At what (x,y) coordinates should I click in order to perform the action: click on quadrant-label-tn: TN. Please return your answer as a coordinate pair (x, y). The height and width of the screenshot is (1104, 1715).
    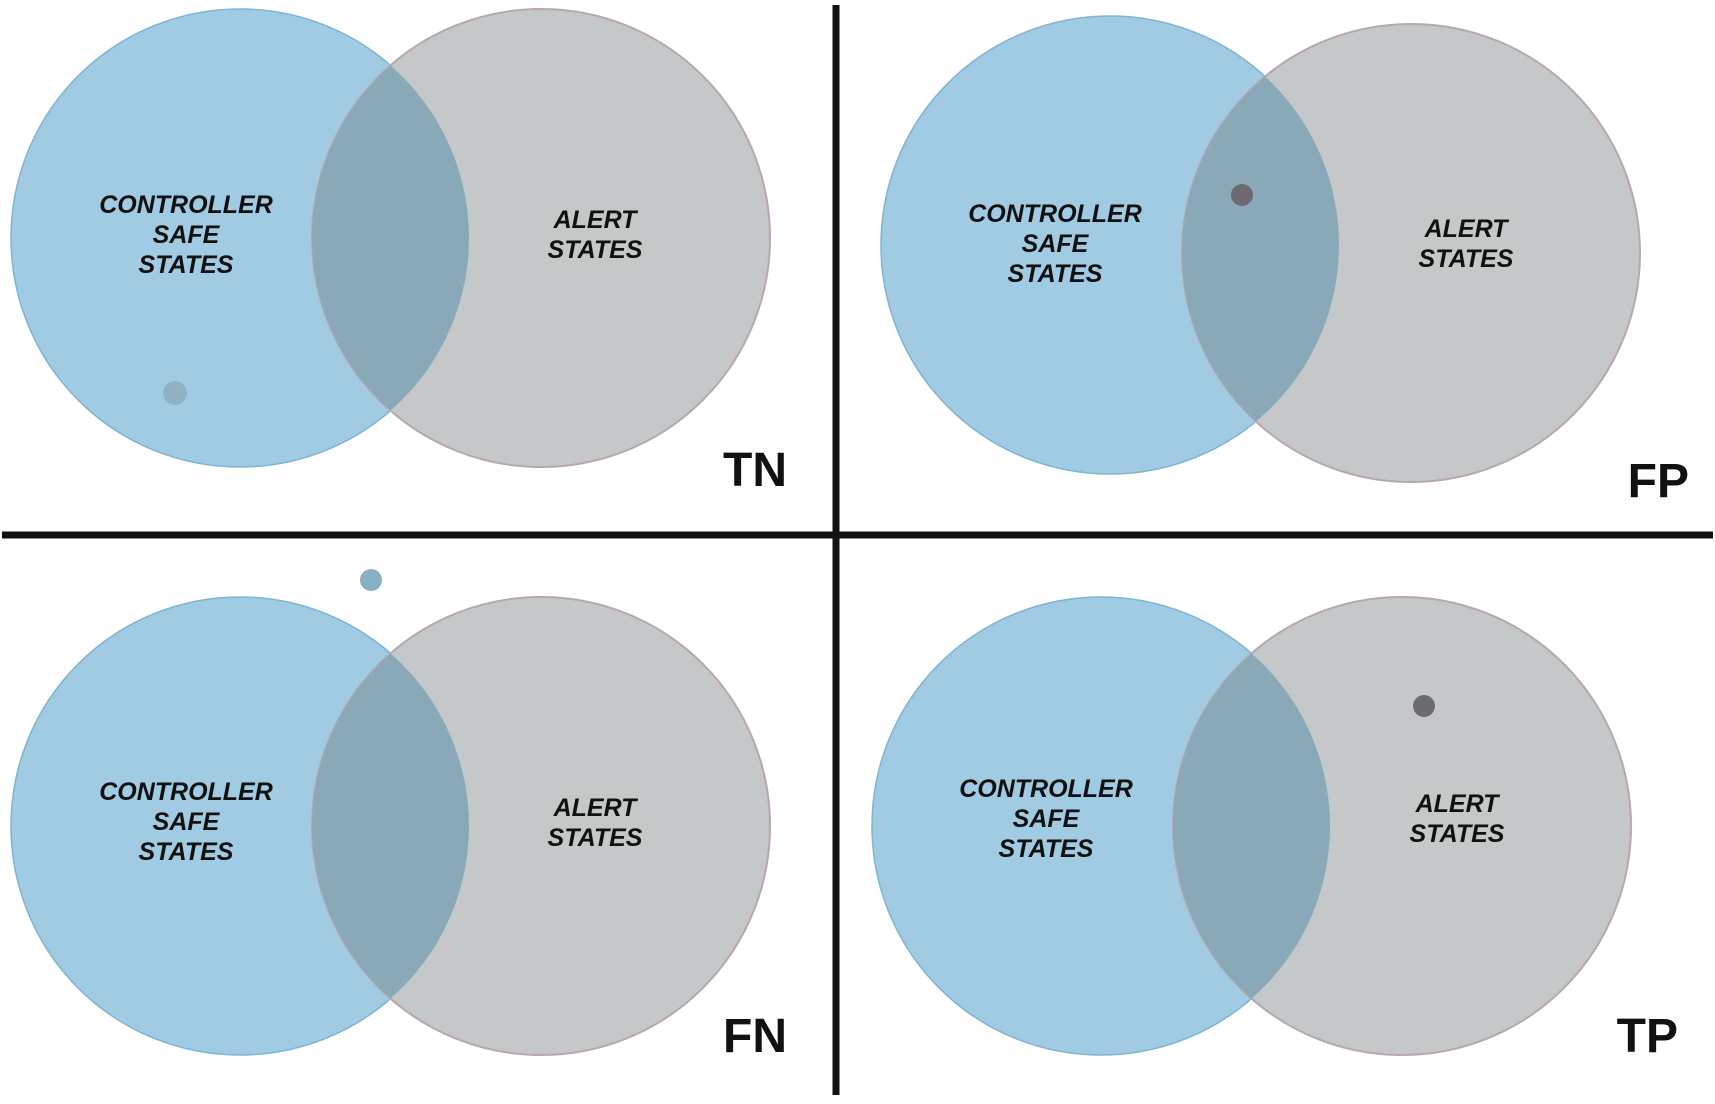
    Looking at the image, I should click on (755, 470).